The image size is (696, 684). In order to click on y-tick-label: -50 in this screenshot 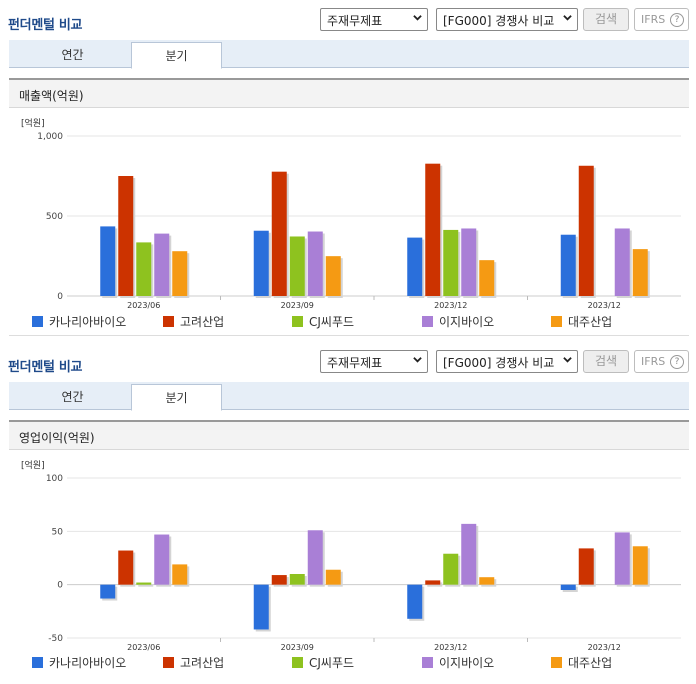, I will do `click(55, 639)`.